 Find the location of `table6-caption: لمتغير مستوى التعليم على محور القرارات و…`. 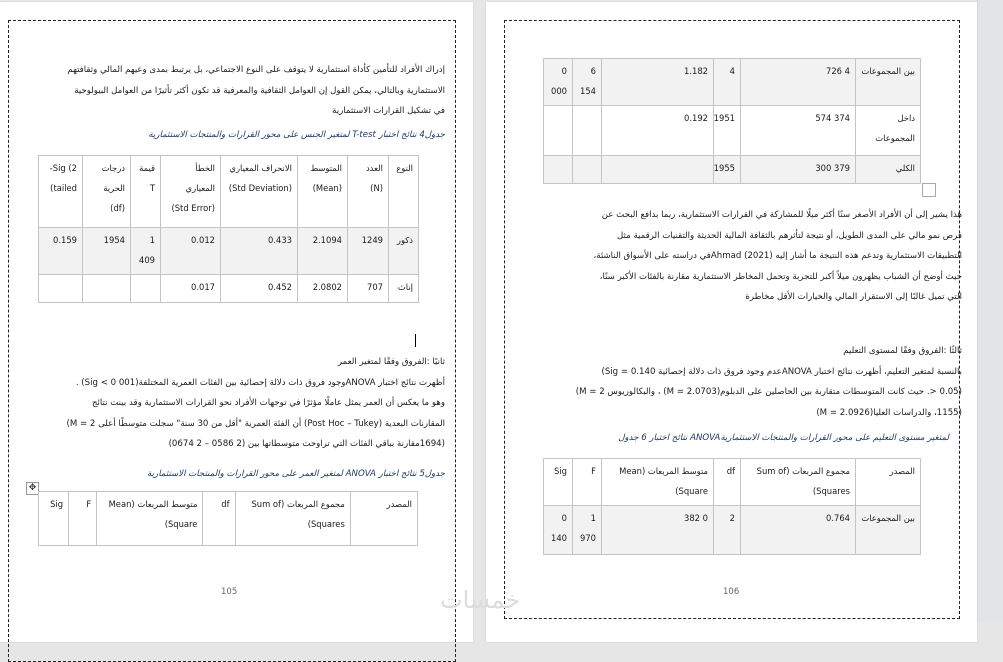

table6-caption: لمتغير مستوى التعليم على محور القرارات و… is located at coordinates (783, 438).